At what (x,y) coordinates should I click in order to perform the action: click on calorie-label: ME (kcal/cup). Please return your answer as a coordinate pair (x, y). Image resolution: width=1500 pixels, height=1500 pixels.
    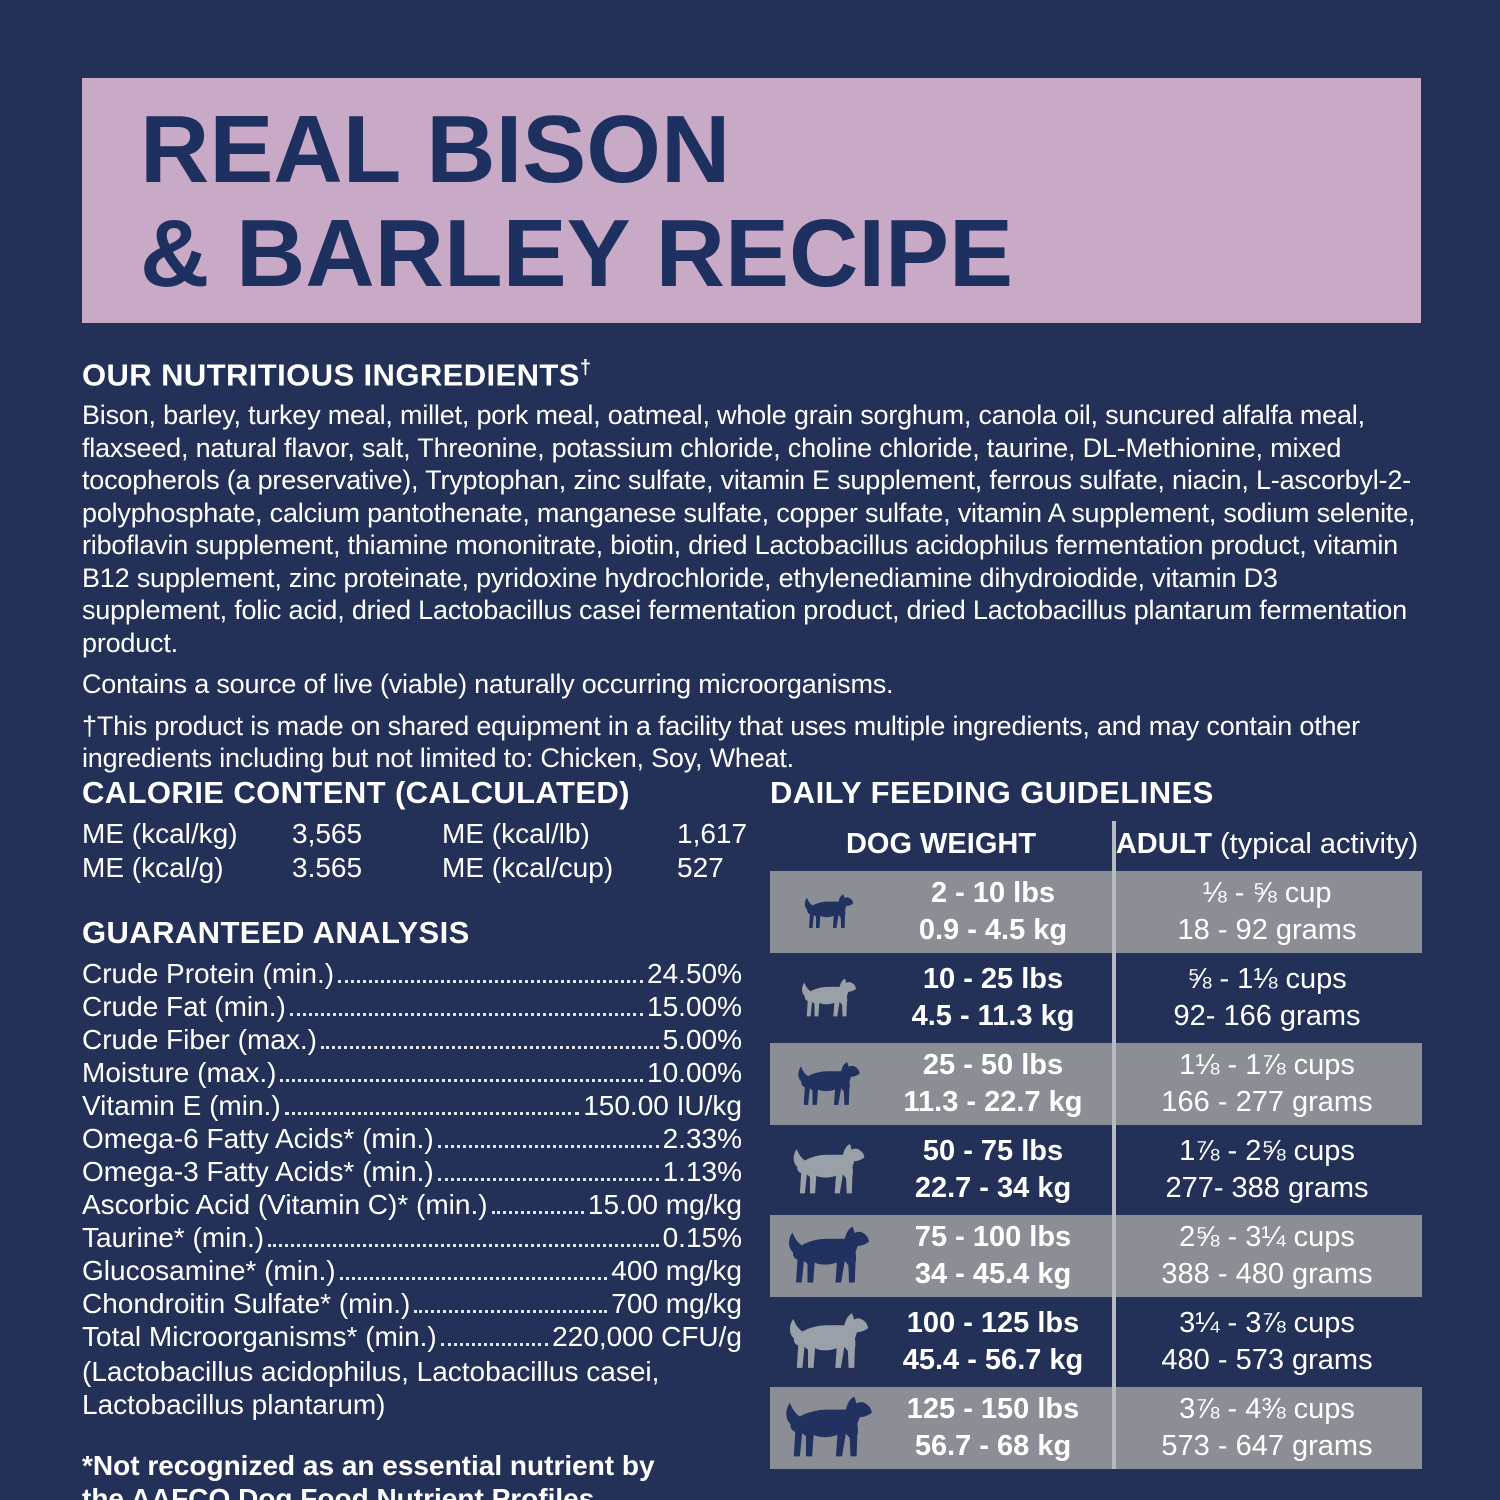
    Looking at the image, I should click on (528, 867).